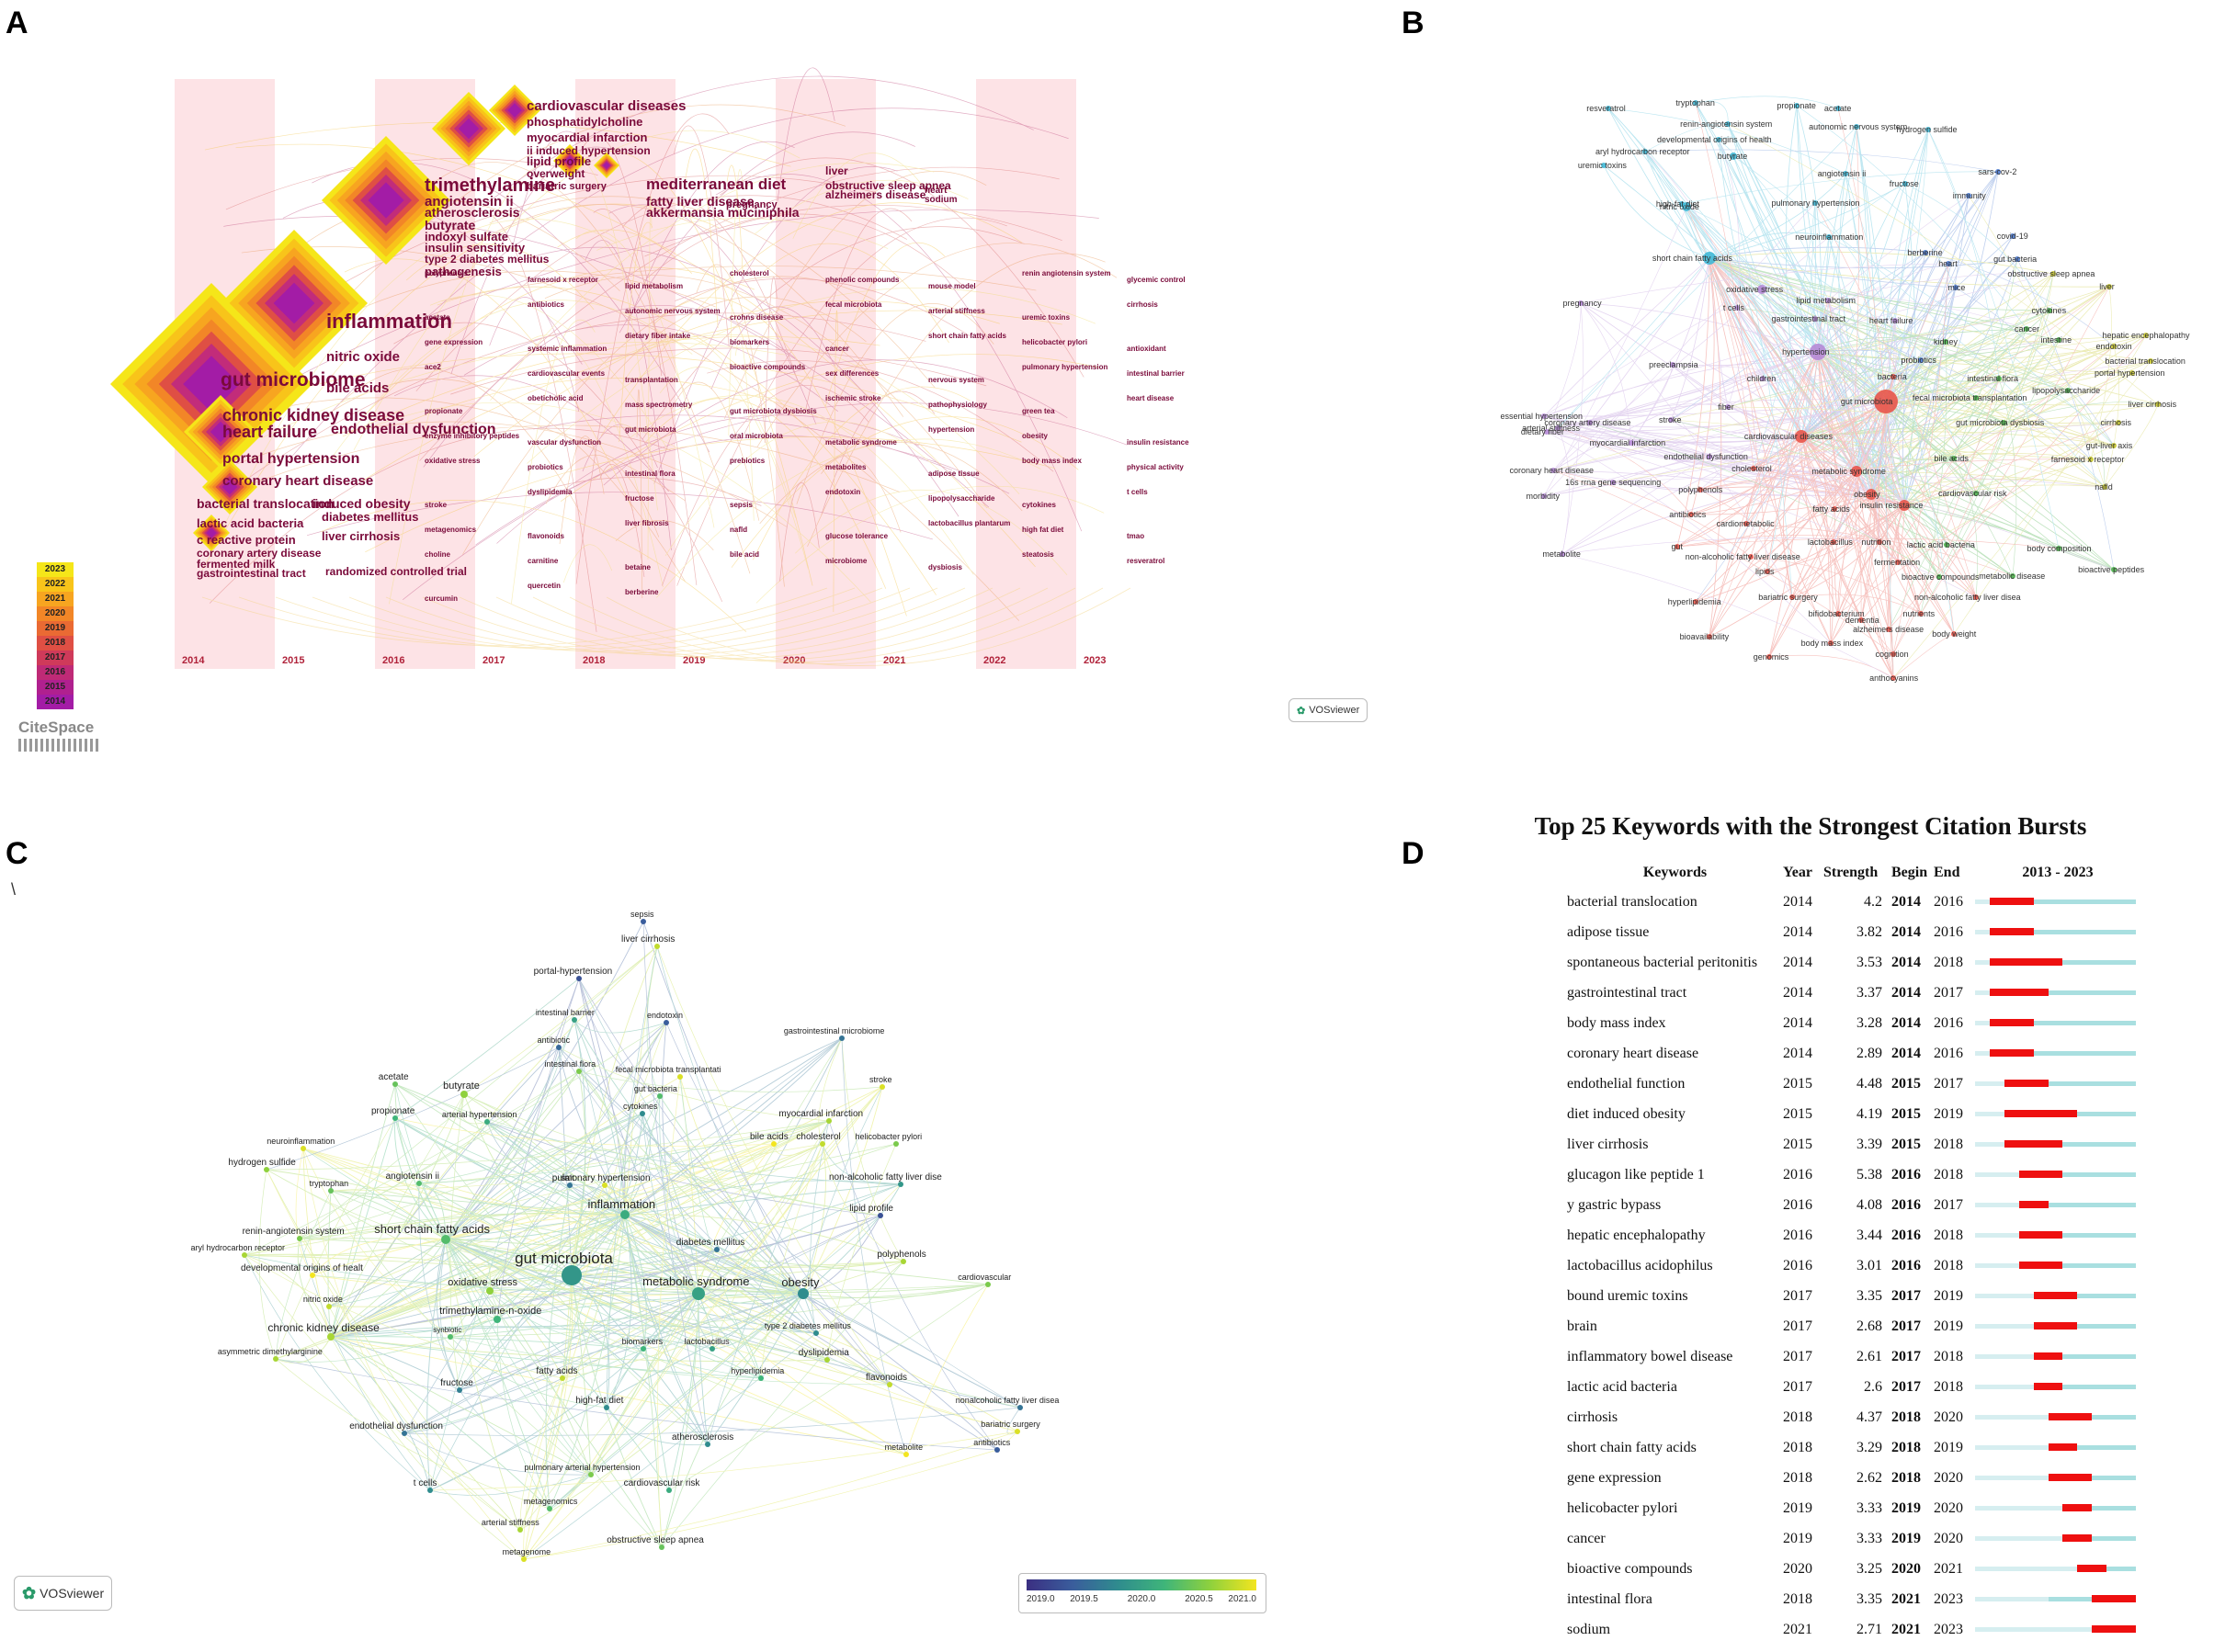  I want to click on keyword-node: butyrate, so click(1733, 156).